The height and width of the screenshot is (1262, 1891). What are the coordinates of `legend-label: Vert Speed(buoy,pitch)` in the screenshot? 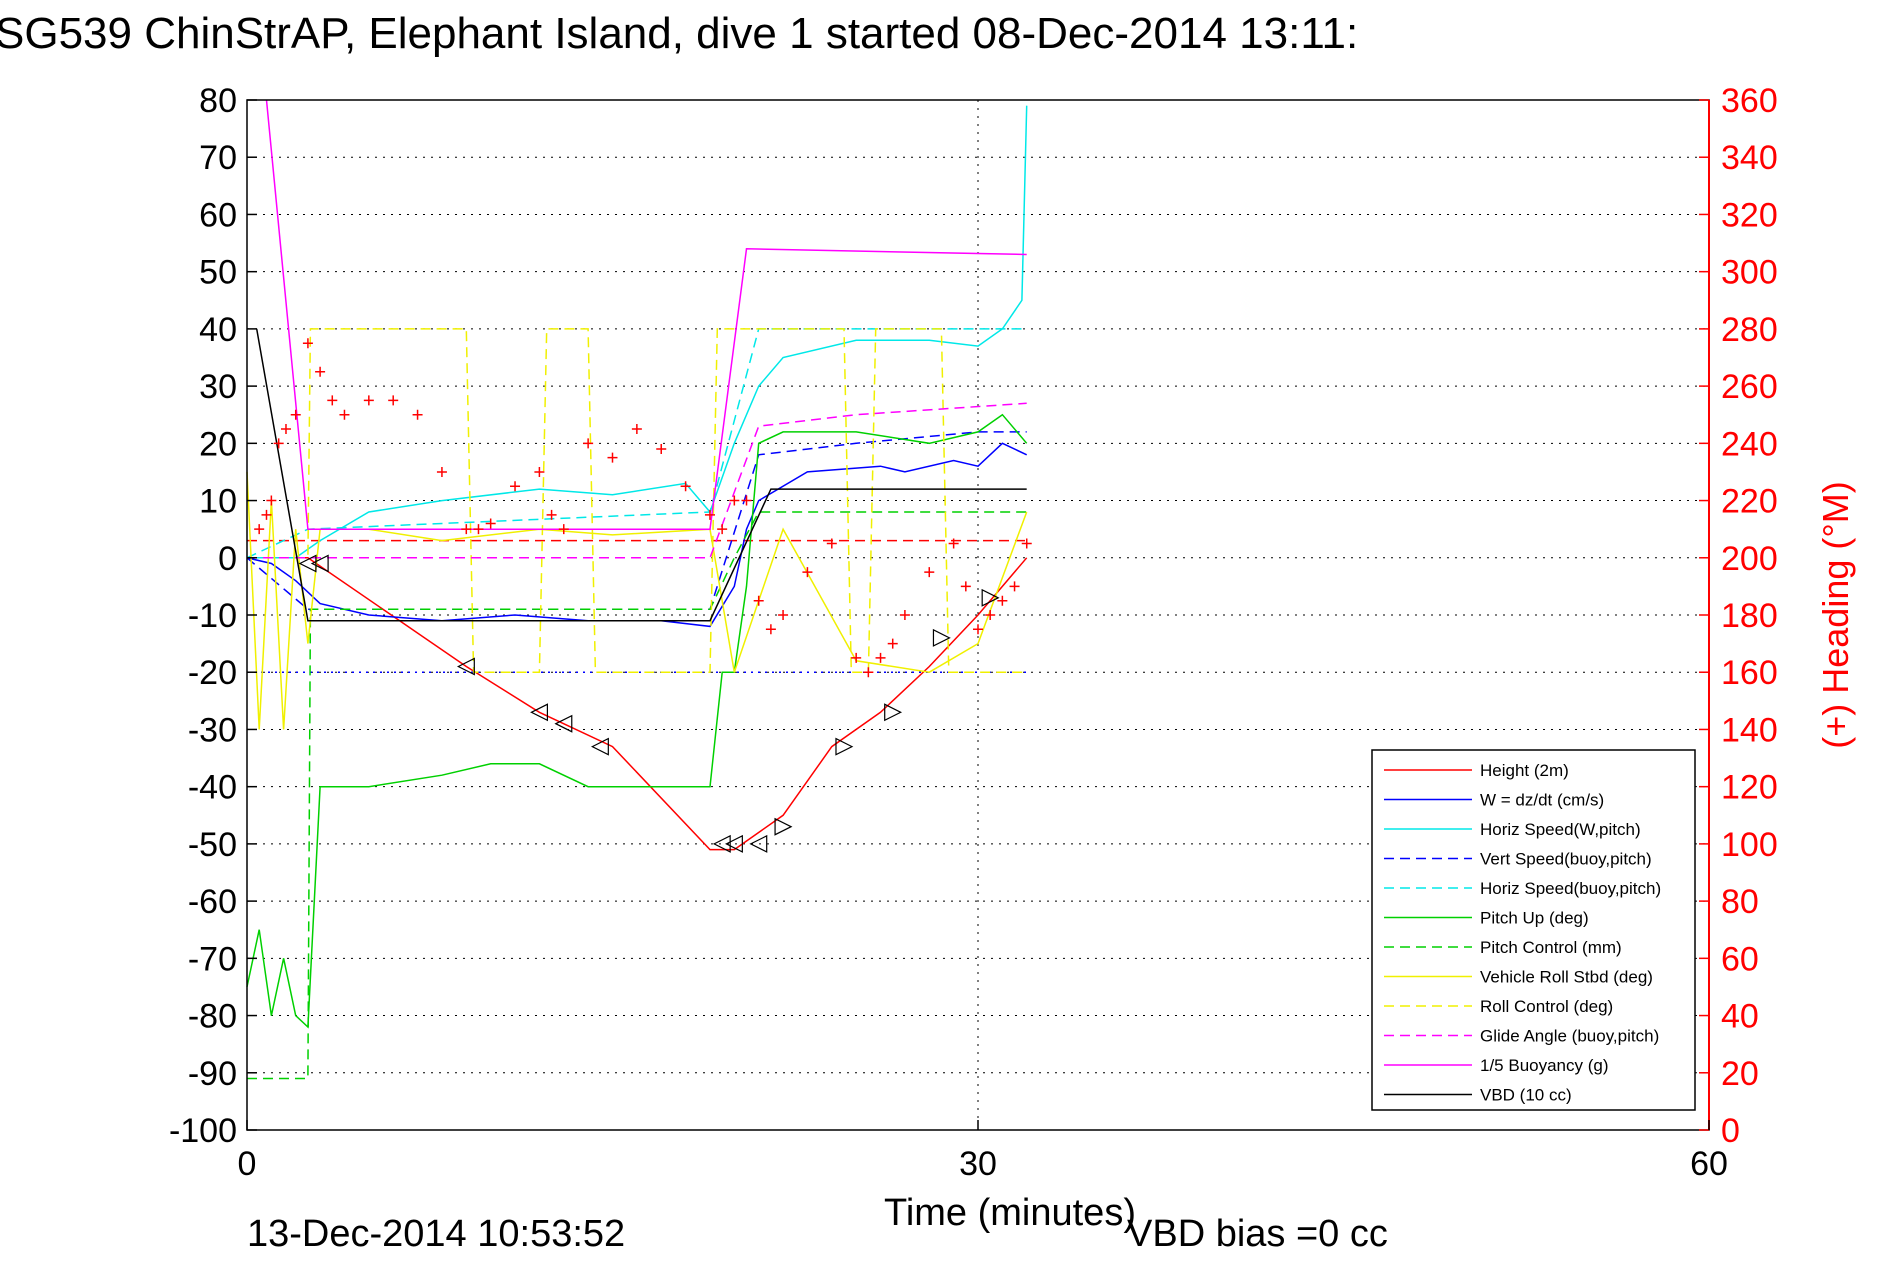 It's located at (1566, 859).